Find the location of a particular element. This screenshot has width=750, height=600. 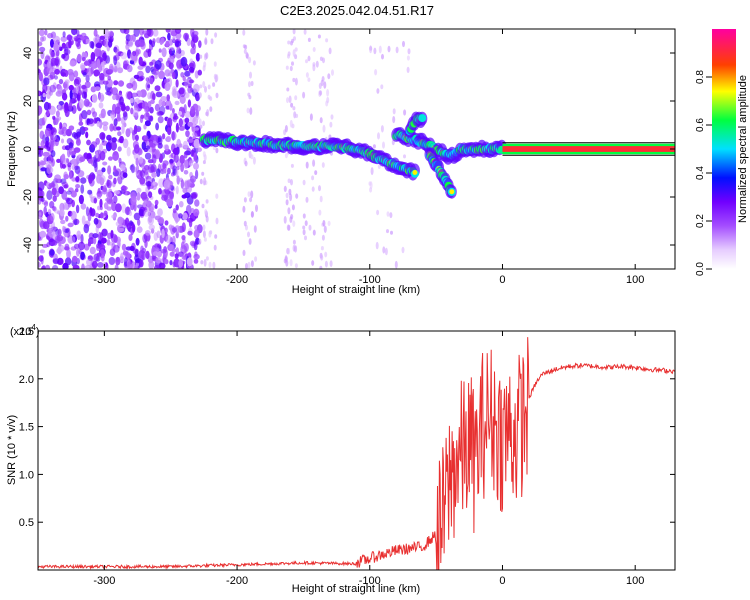

figure-title: C2E3.2025.042.04.51.R17 is located at coordinates (357, 10).